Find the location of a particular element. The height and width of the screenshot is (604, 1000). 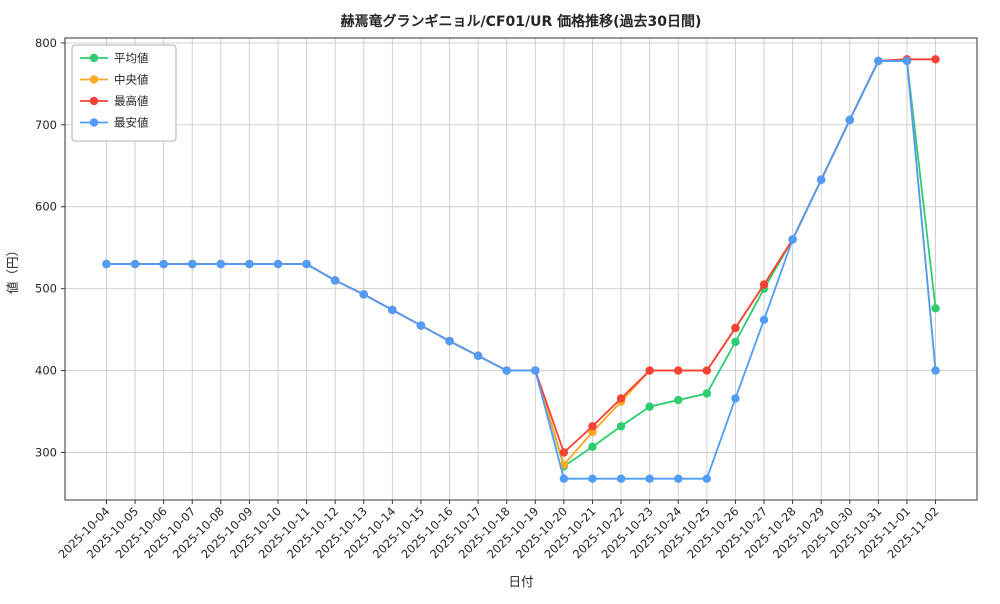

legend-label: 中央値 is located at coordinates (131, 80).